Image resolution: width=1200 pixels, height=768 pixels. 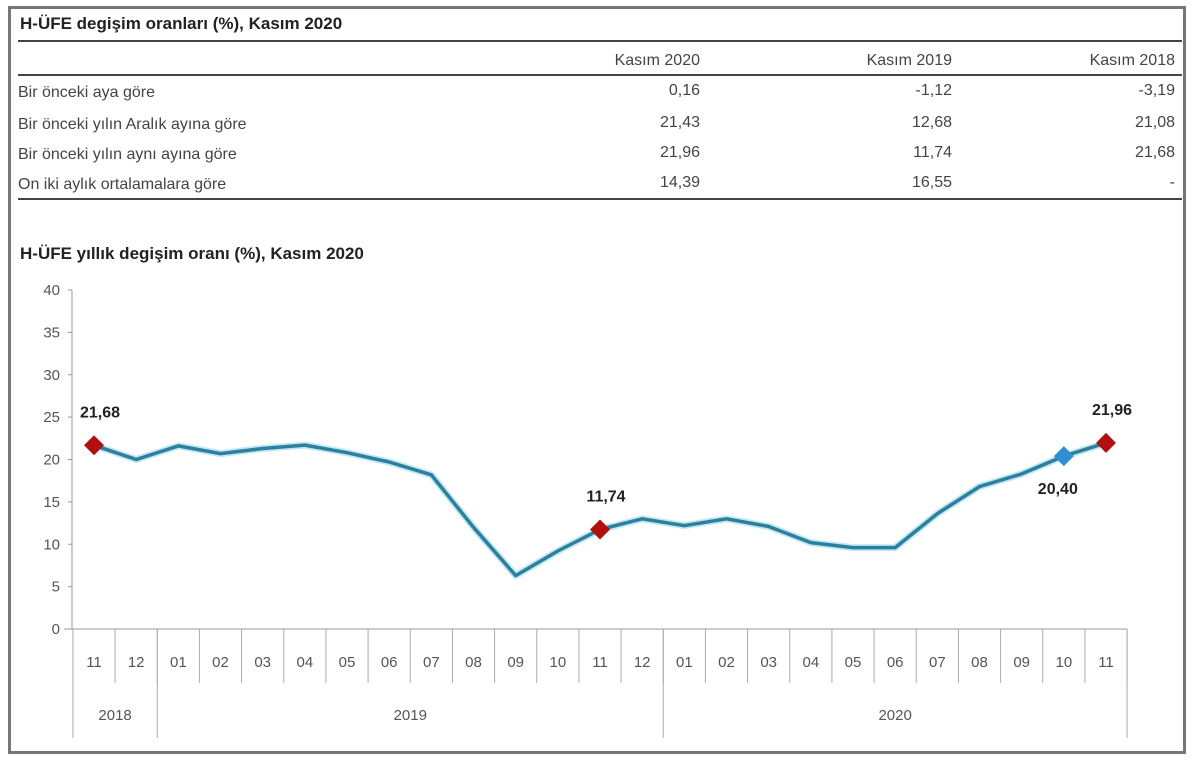 What do you see at coordinates (410, 715) in the screenshot?
I see `year-label: 2019` at bounding box center [410, 715].